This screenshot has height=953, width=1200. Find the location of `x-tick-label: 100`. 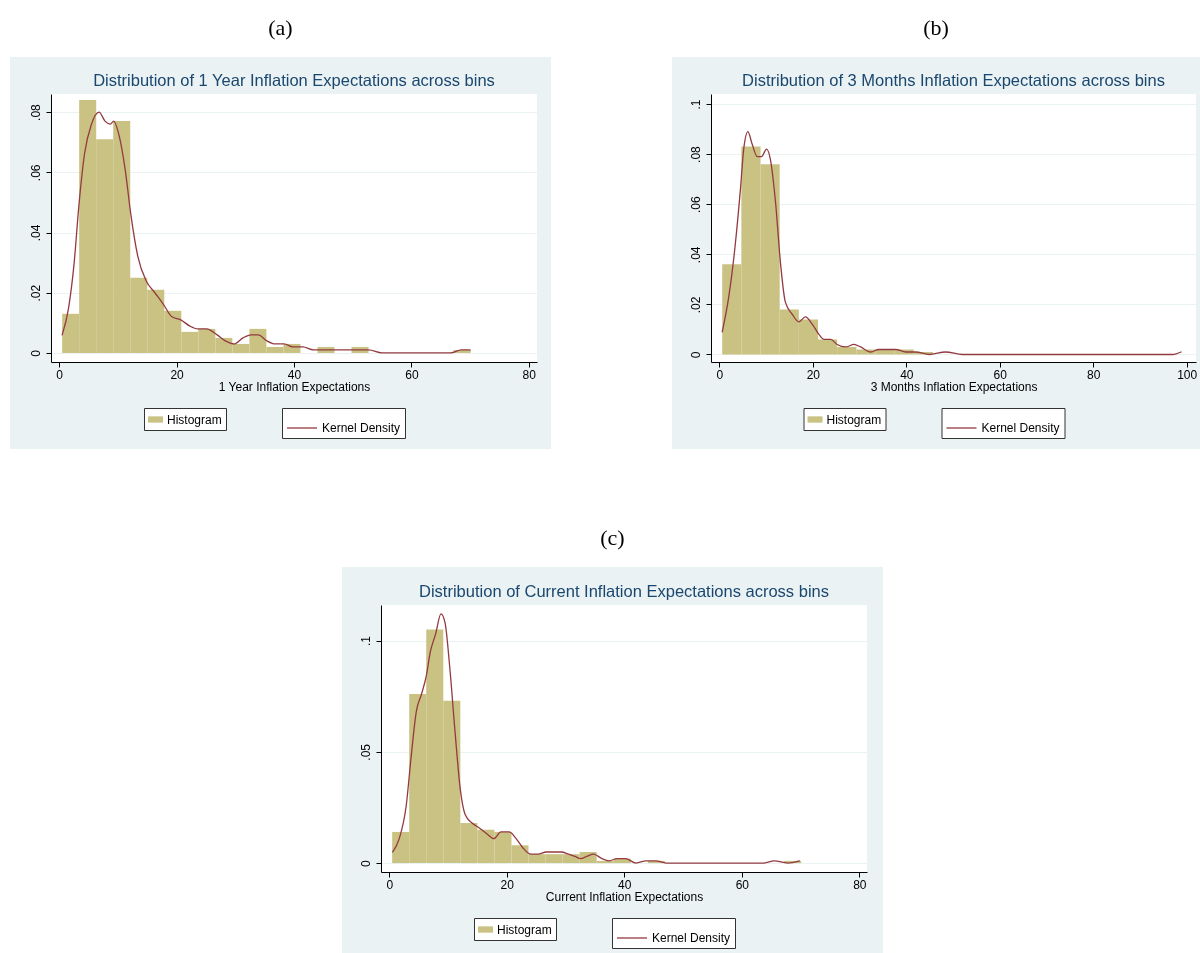

x-tick-label: 100 is located at coordinates (1187, 374).